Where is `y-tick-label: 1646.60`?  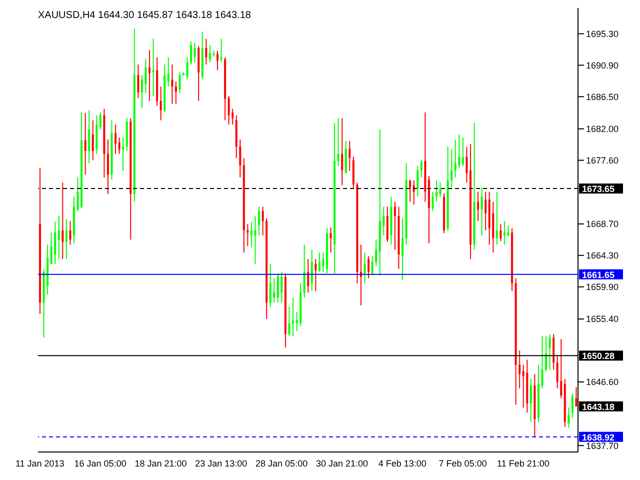 y-tick-label: 1646.60 is located at coordinates (602, 382).